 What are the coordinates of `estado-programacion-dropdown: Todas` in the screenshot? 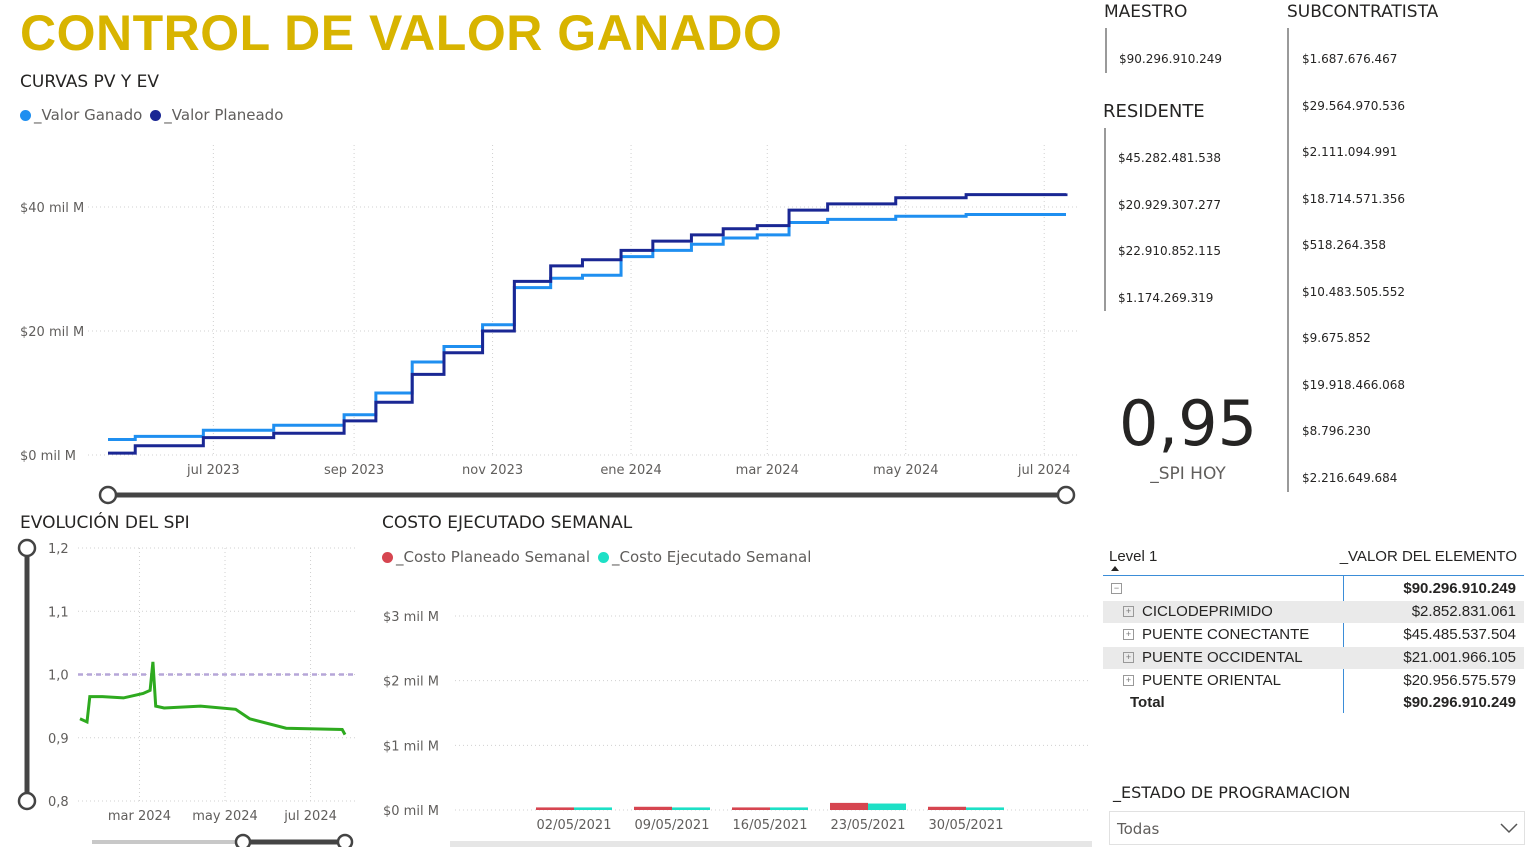 It's located at (1317, 828).